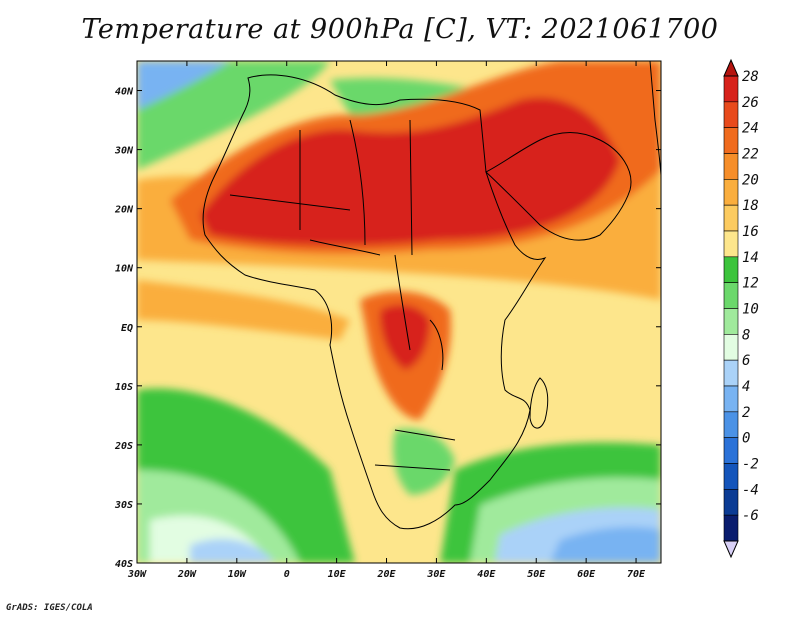  Describe the element at coordinates (386, 574) in the screenshot. I see `lon-tick-label: 20E` at that location.